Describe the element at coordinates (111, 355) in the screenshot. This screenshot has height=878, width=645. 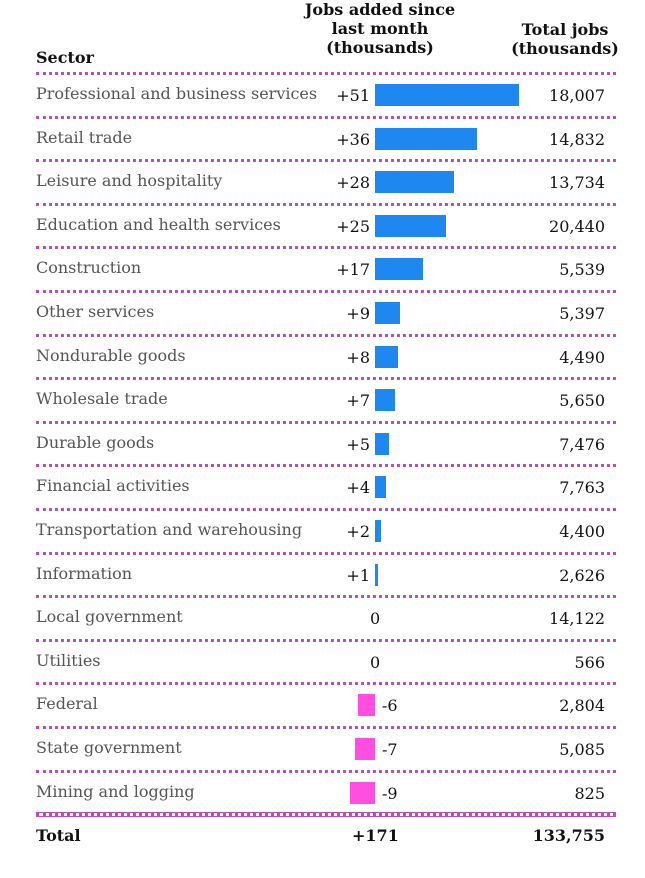
I see `sector-label: Nondurable goods` at that location.